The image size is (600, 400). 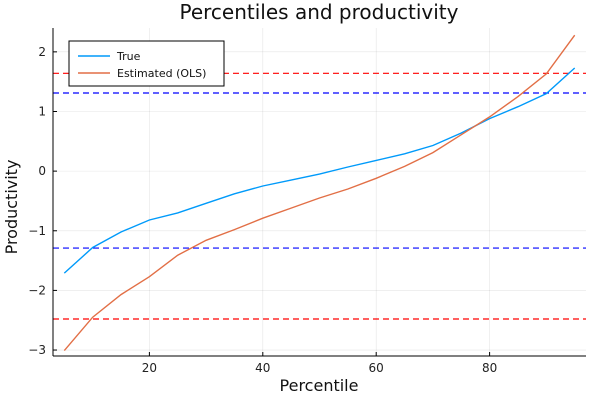 I want to click on x-axis-ticks: 20 40 60 80, so click(x=319, y=363).